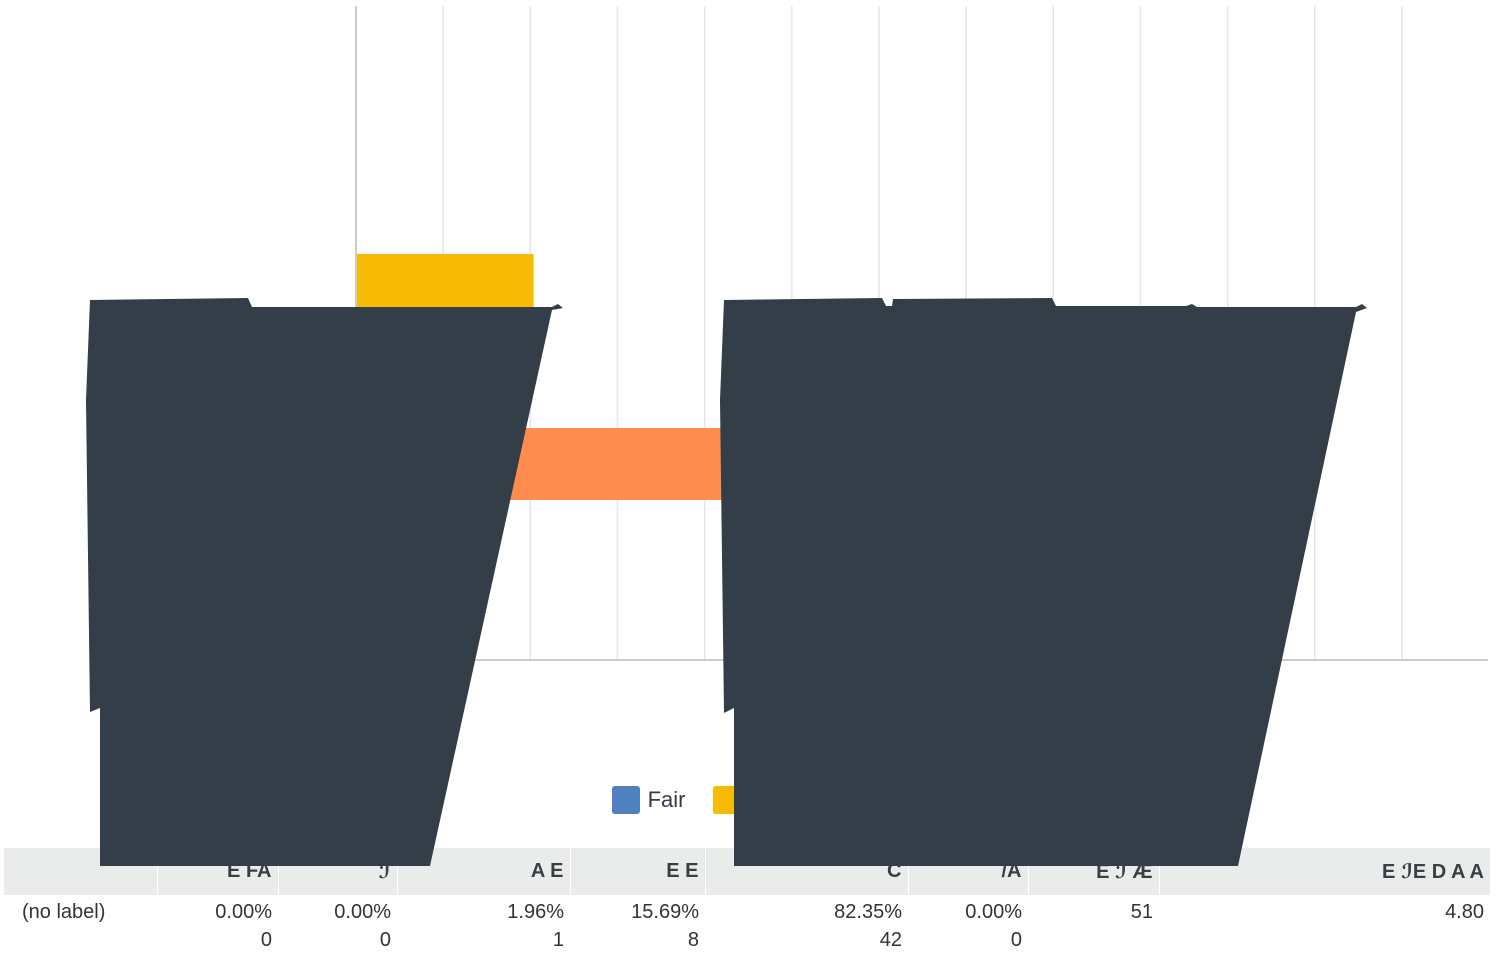 Image resolution: width=1496 pixels, height=968 pixels. What do you see at coordinates (666, 799) in the screenshot?
I see `legend-label-fair: Fair` at bounding box center [666, 799].